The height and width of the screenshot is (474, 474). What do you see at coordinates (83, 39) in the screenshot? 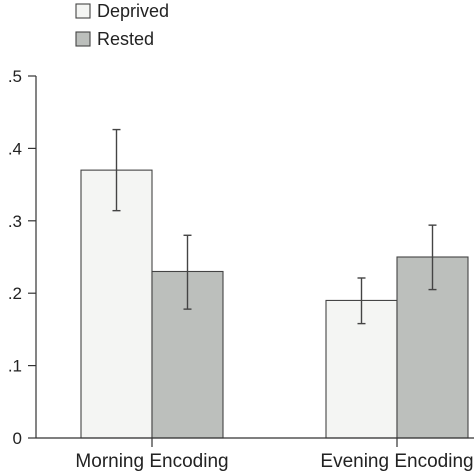
I see `legend-swatch-rested` at bounding box center [83, 39].